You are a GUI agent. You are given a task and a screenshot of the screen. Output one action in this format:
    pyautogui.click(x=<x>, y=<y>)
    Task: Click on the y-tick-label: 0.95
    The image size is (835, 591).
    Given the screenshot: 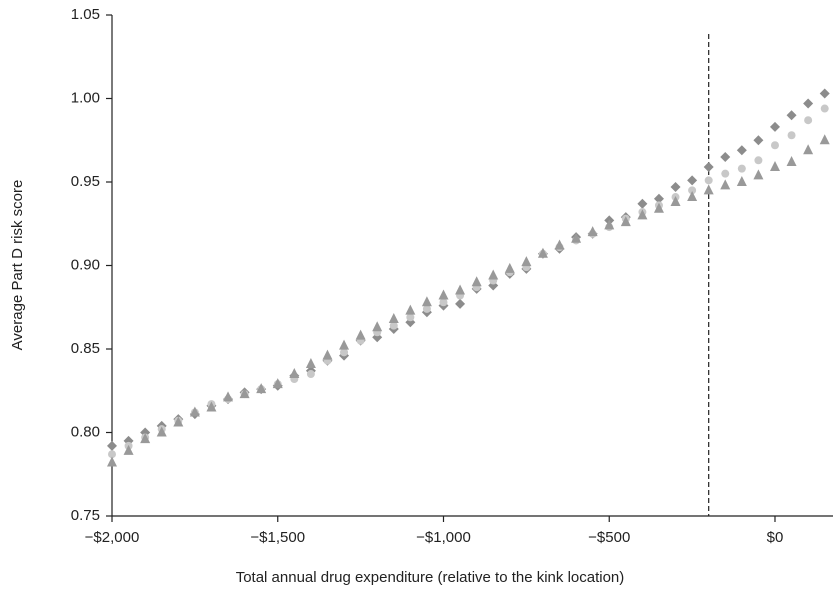 What is the action you would take?
    pyautogui.click(x=85, y=181)
    